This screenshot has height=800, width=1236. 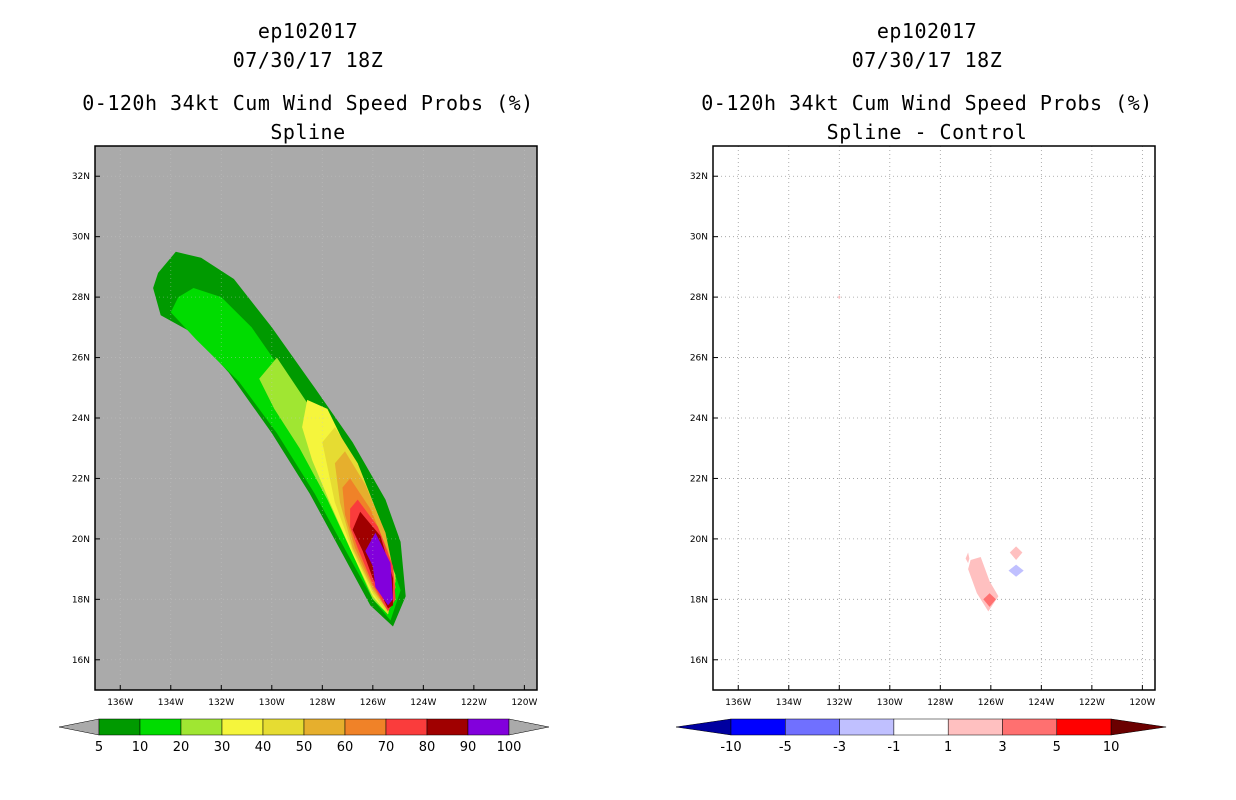 I want to click on colorbar-label: 70, so click(x=386, y=747).